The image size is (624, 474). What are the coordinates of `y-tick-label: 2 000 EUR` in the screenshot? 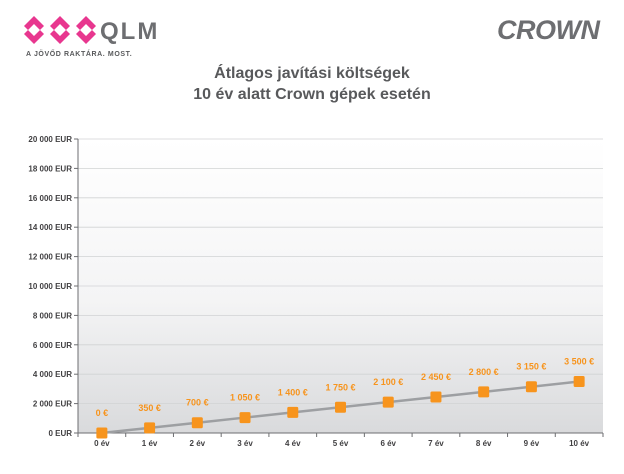 It's located at (52, 404).